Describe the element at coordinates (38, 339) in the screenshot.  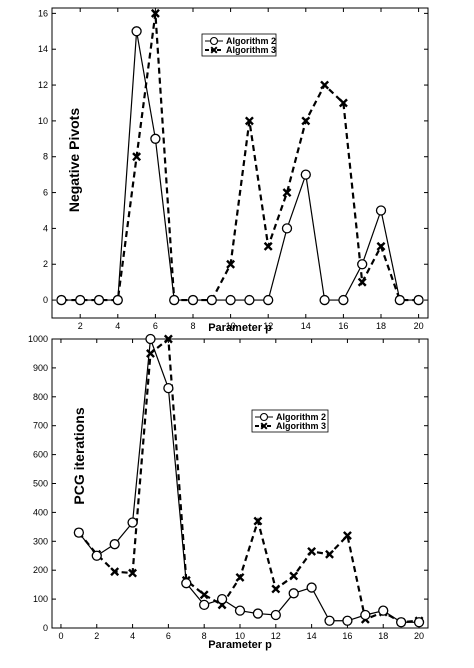
I see `y-tick-label: 1000` at that location.